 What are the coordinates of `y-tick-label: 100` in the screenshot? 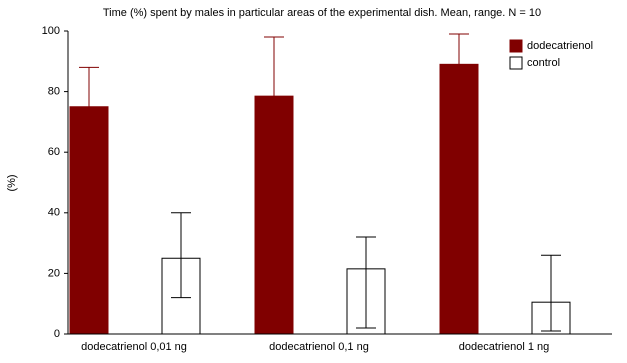 It's located at (51, 31).